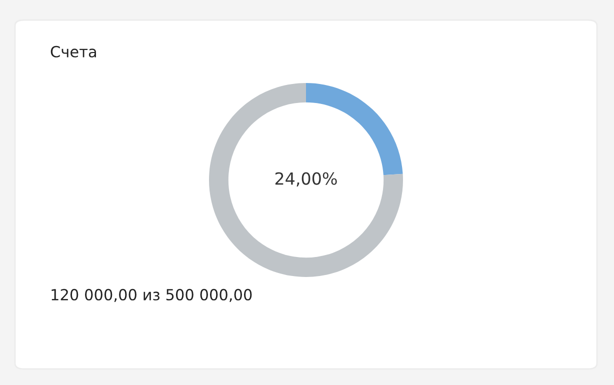 The width and height of the screenshot is (614, 385). What do you see at coordinates (73, 52) in the screenshot?
I see `text: Счета` at bounding box center [73, 52].